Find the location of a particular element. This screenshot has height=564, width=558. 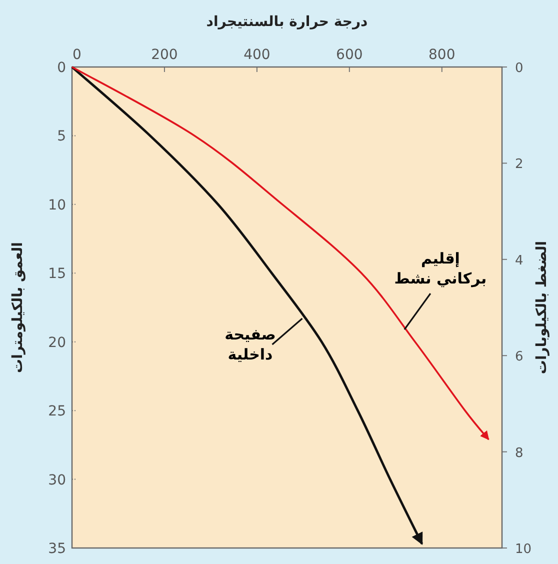

y-tick-label: 35 is located at coordinates (57, 549).